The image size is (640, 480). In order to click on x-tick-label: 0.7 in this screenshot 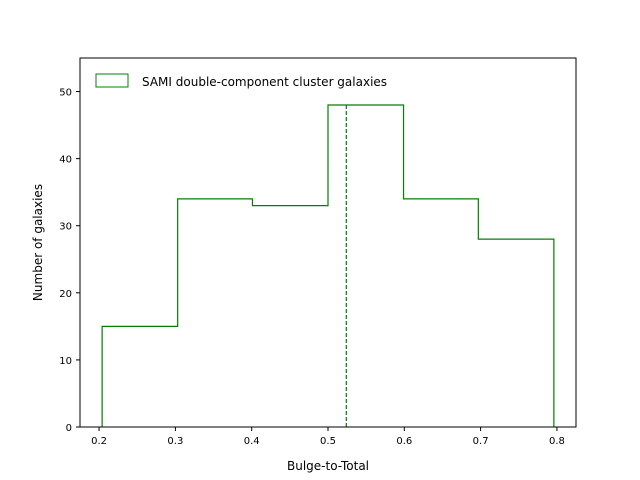, I will do `click(481, 441)`.